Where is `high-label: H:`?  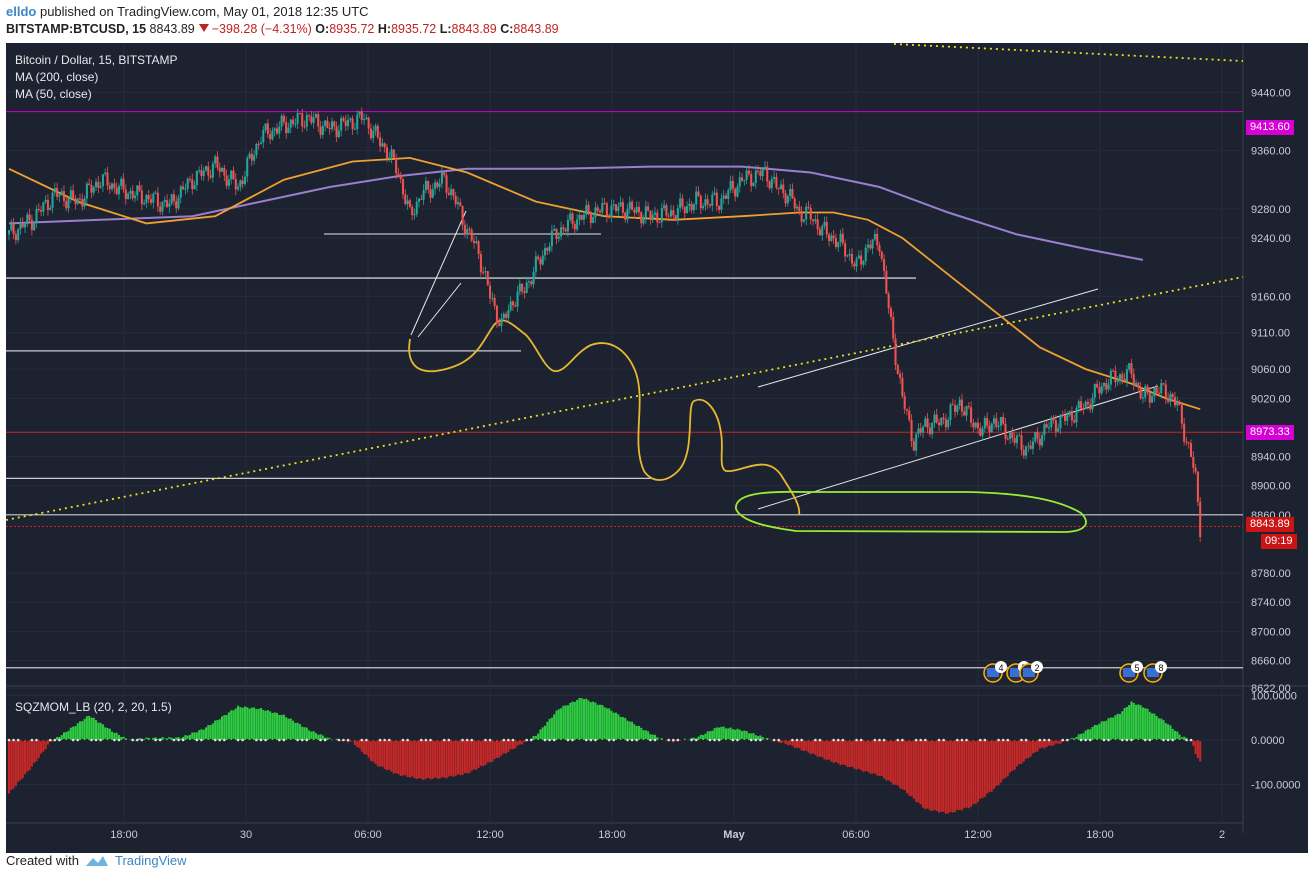 high-label: H: is located at coordinates (384, 29).